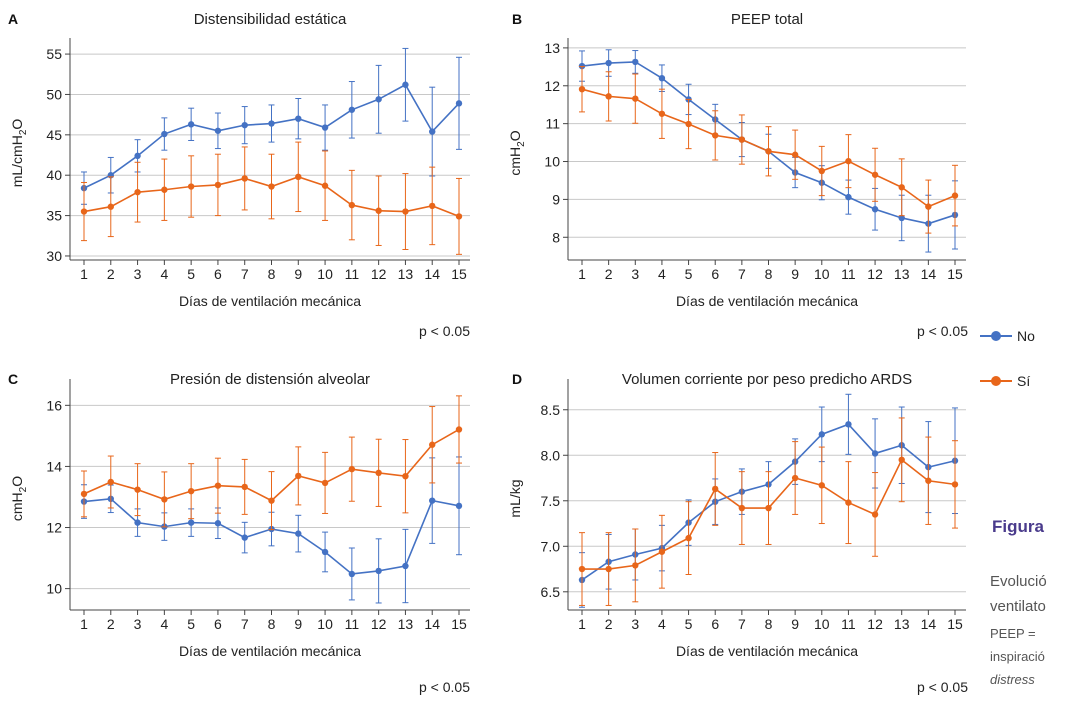  I want to click on y-tick-label: 50, so click(54, 94).